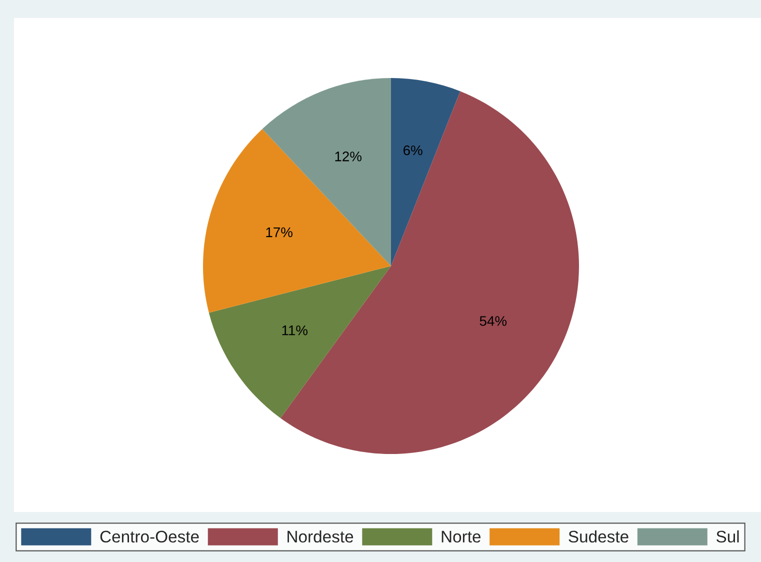  Describe the element at coordinates (413, 150) in the screenshot. I see `data-label: 6%` at that location.